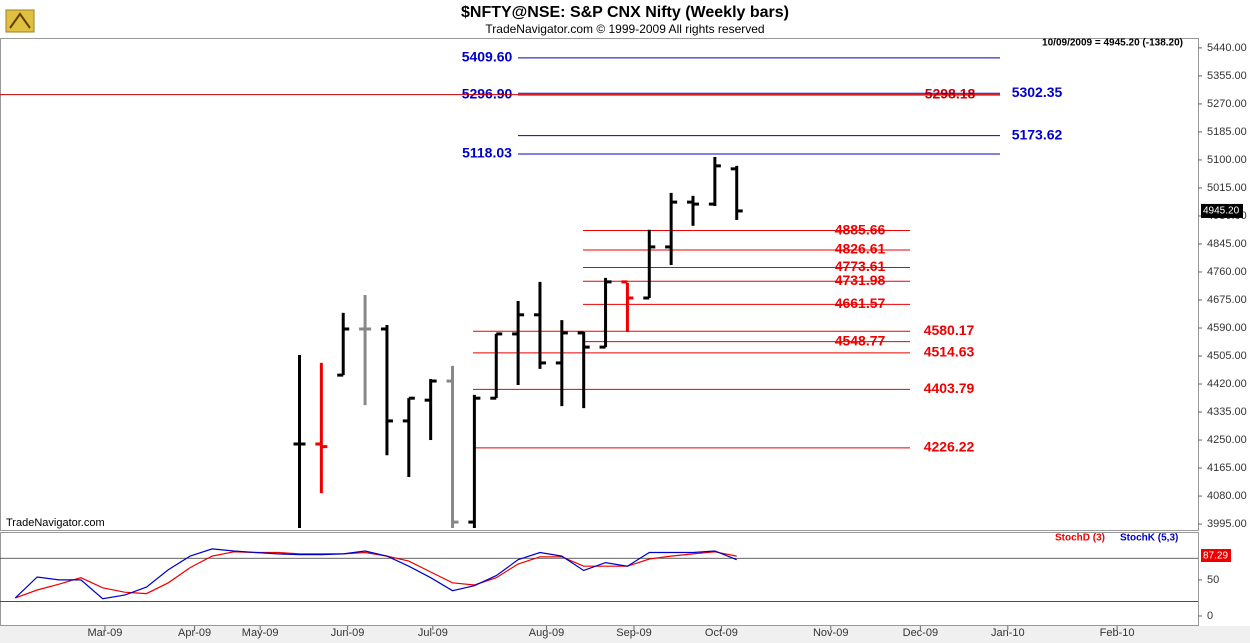 This screenshot has width=1250, height=643. Describe the element at coordinates (1149, 538) in the screenshot. I see `legend-entry: StochK (5,3)` at that location.